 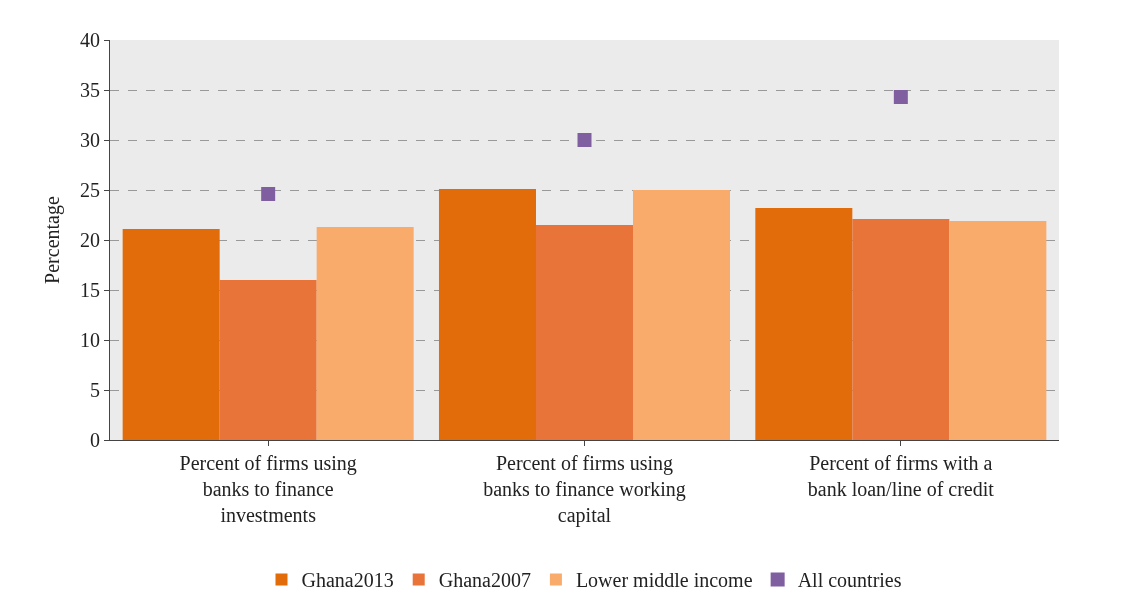 I want to click on y-tick-label: 5, so click(x=95, y=390).